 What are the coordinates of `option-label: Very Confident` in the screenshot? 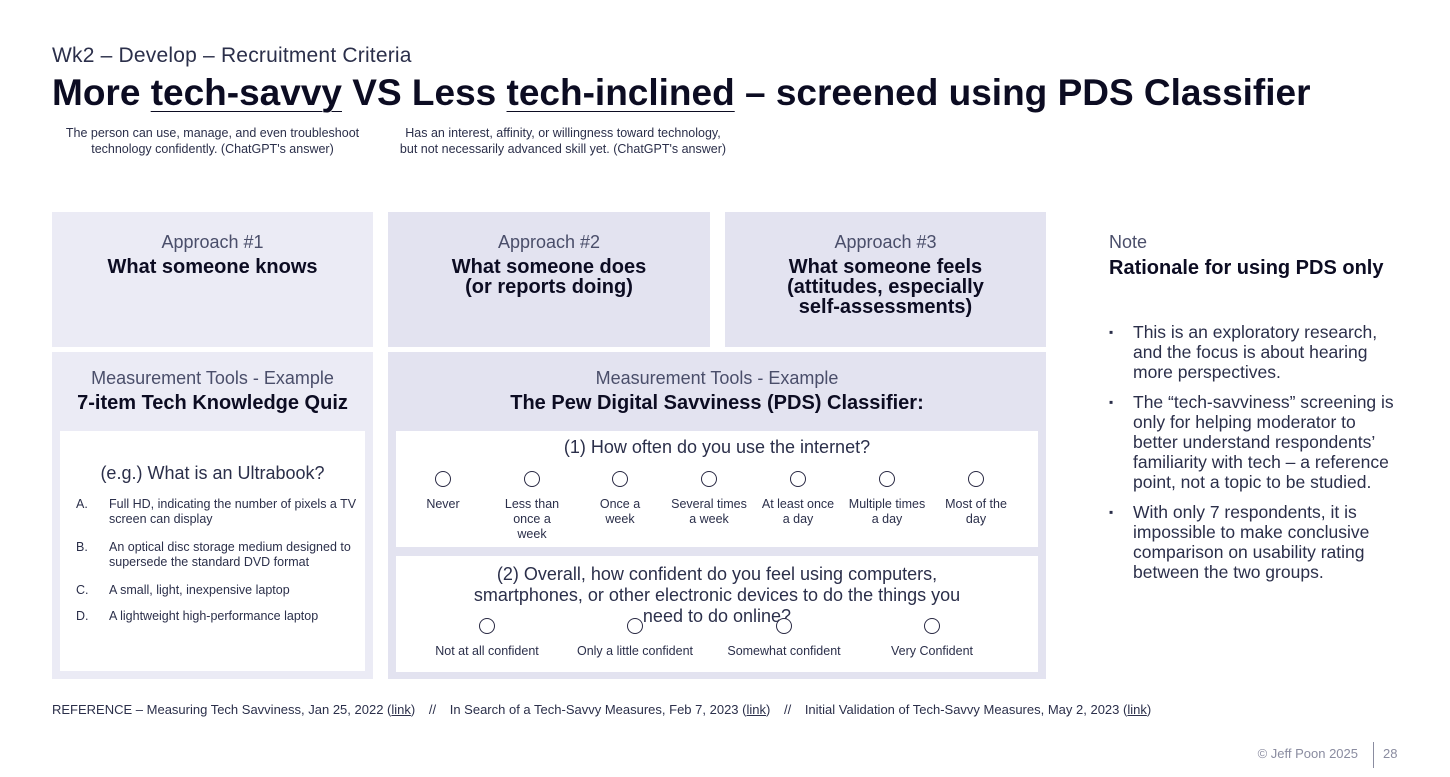 It's located at (932, 651).